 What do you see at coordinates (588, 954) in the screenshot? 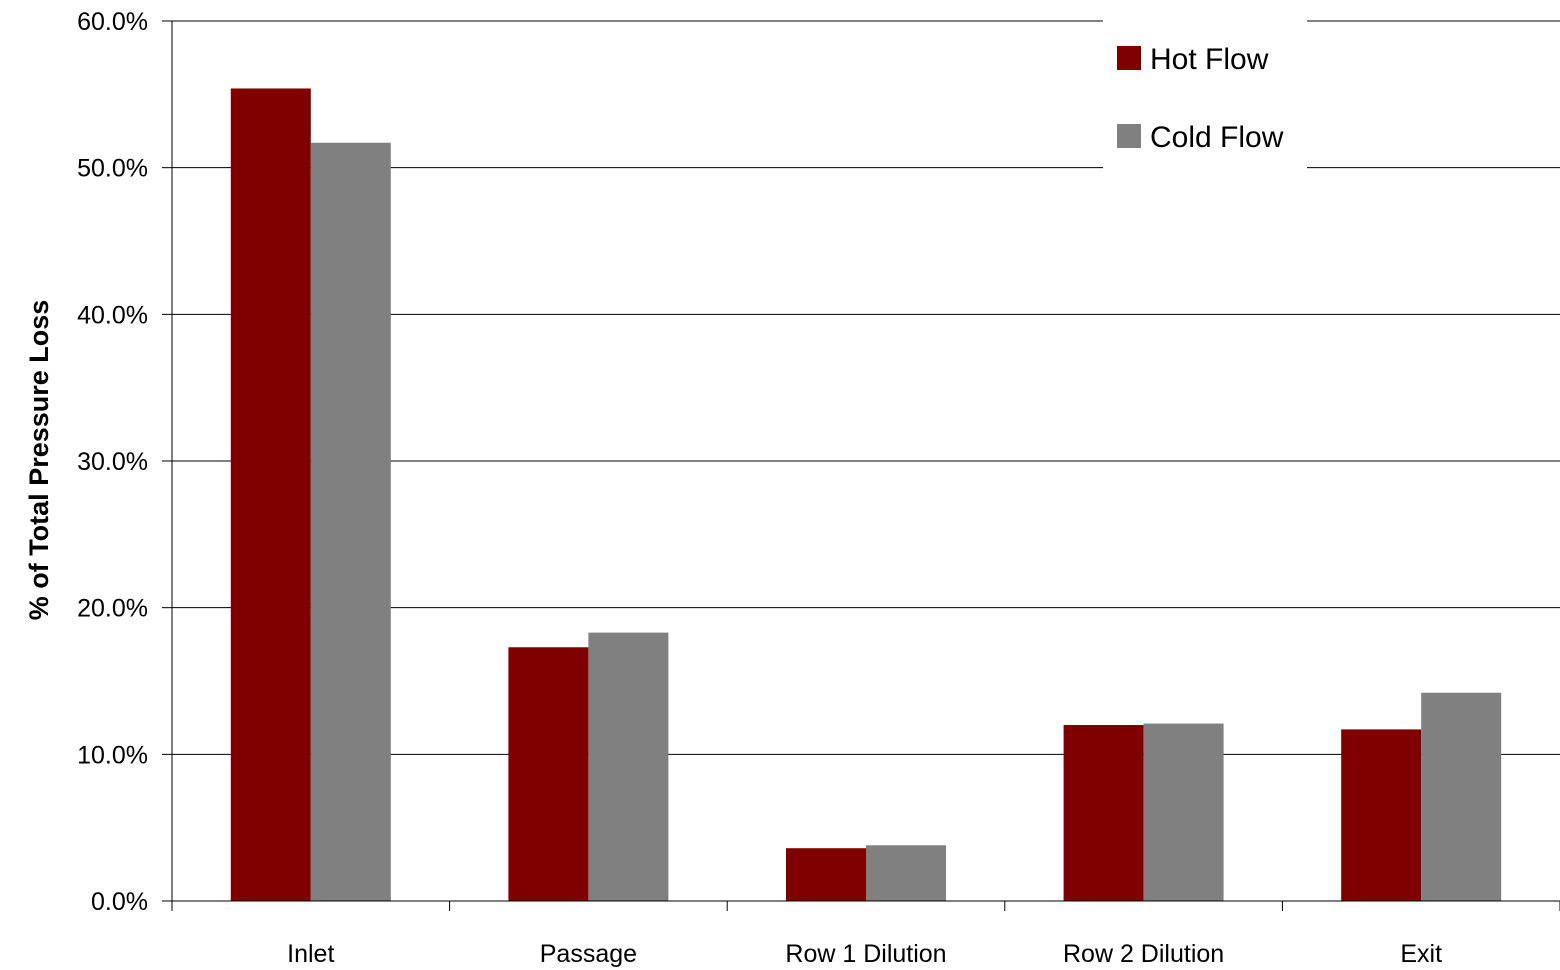
I see `x-category-label: Passage` at bounding box center [588, 954].